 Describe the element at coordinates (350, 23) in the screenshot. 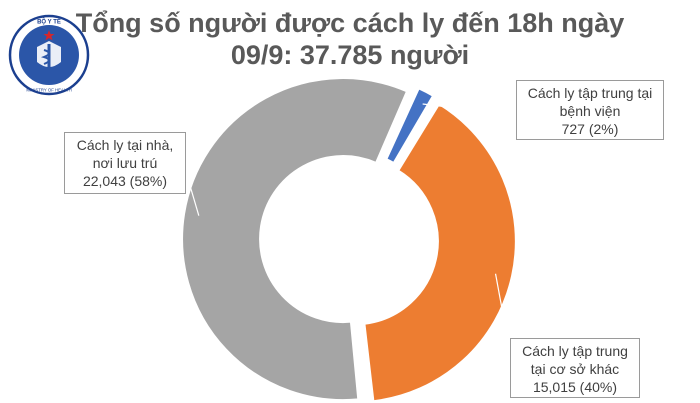

I see `chart-title-line1: Tổng số người được cách ly đến 18h ngày` at that location.